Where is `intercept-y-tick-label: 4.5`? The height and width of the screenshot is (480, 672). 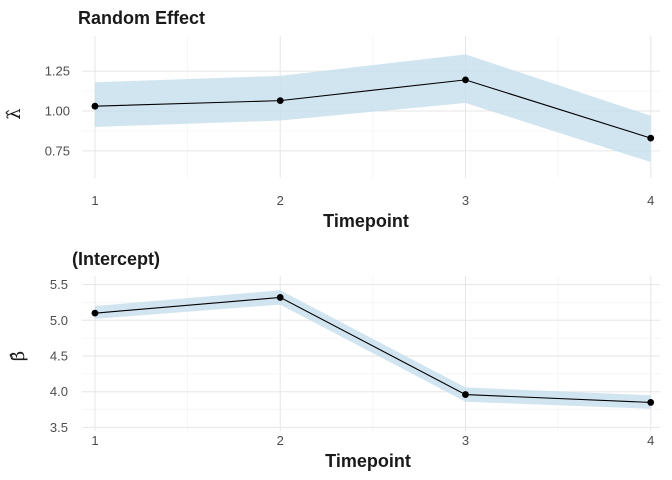
intercept-y-tick-label: 4.5 is located at coordinates (59, 356).